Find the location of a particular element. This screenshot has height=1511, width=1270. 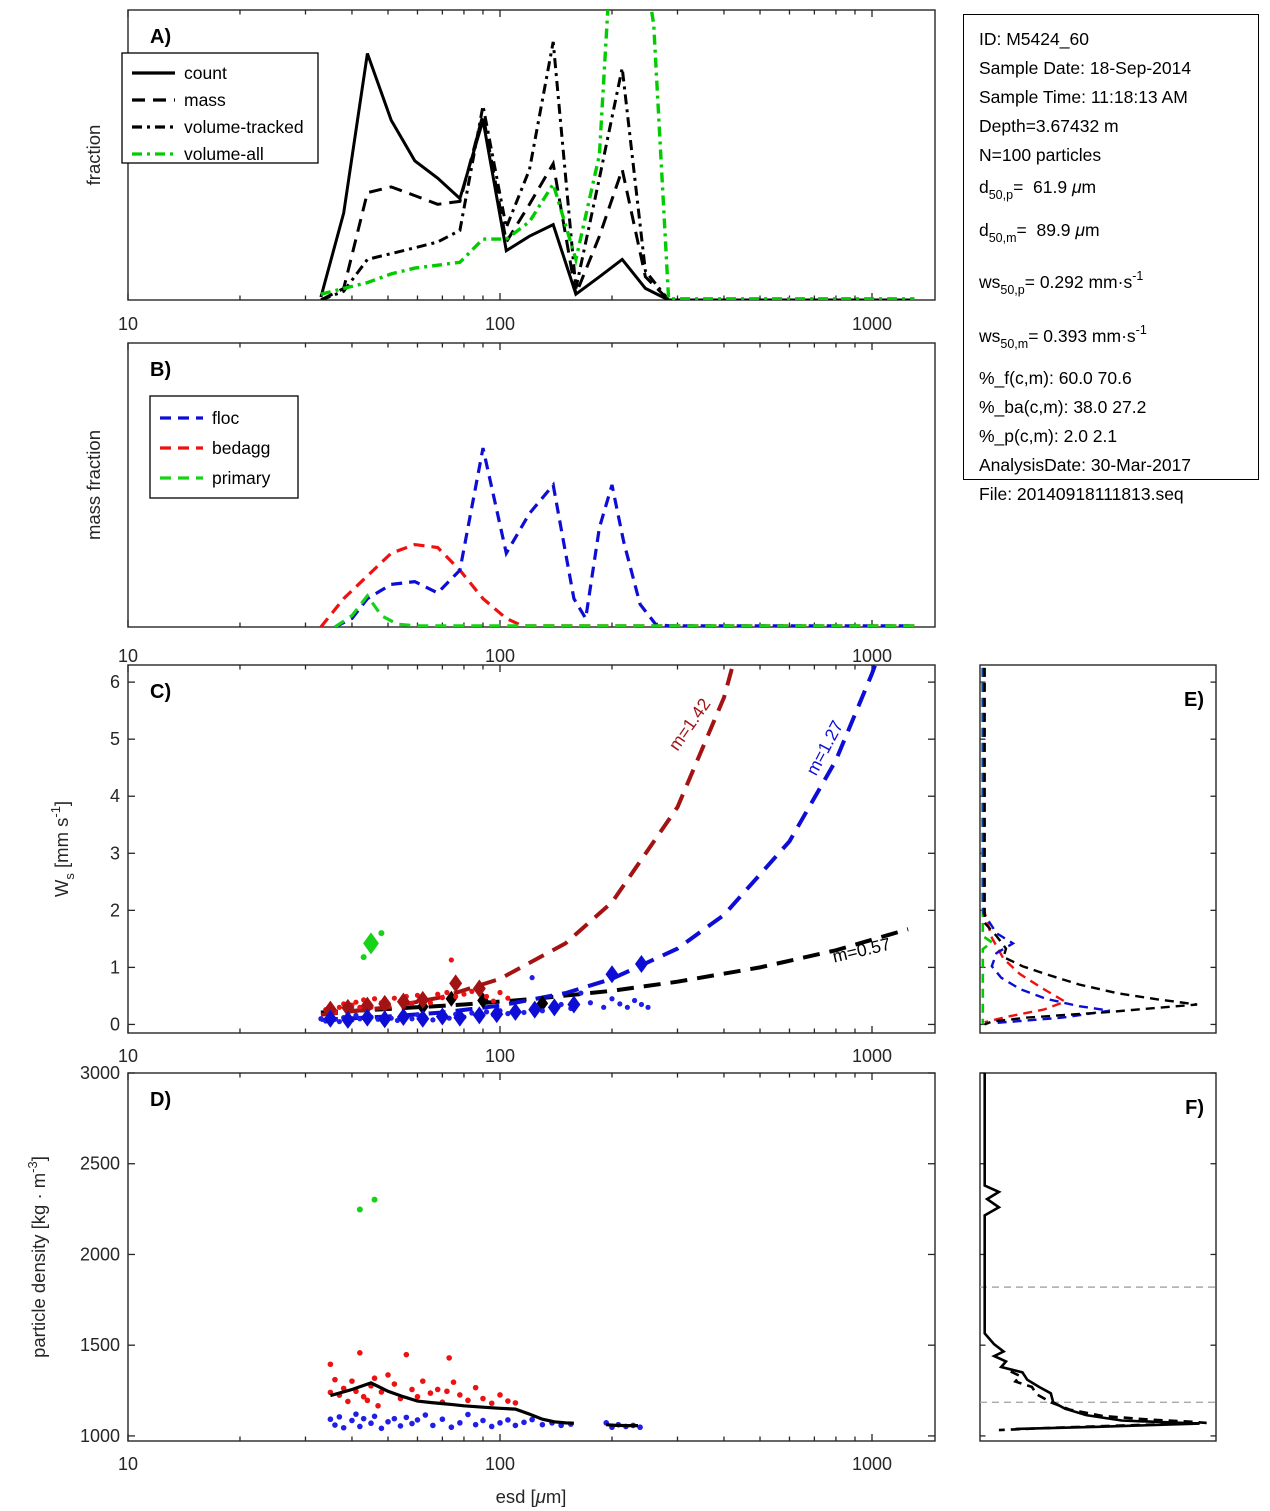

series-density-dist-count is located at coordinates (1091, 1252).